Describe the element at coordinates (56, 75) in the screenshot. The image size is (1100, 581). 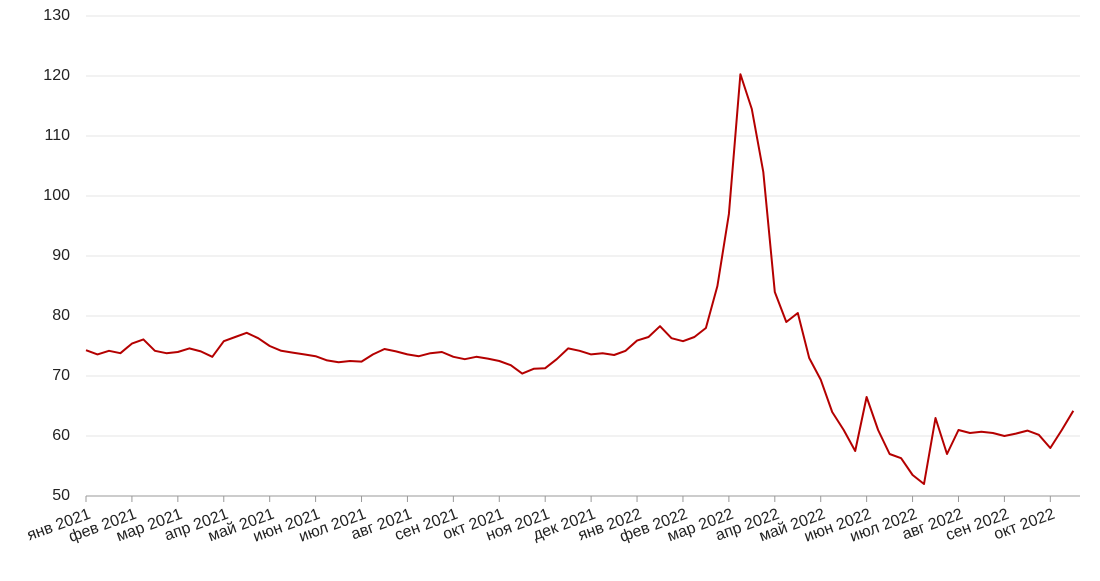
I see `y-tick-label: 120` at that location.